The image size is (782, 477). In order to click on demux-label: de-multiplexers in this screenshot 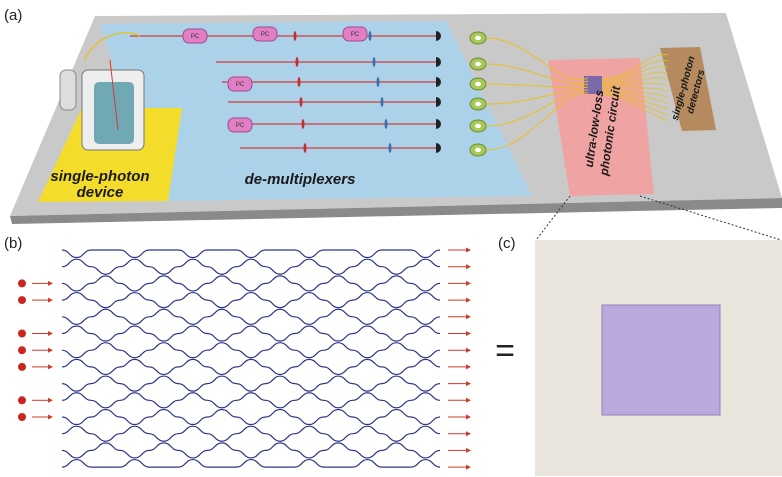, I will do `click(300, 179)`.